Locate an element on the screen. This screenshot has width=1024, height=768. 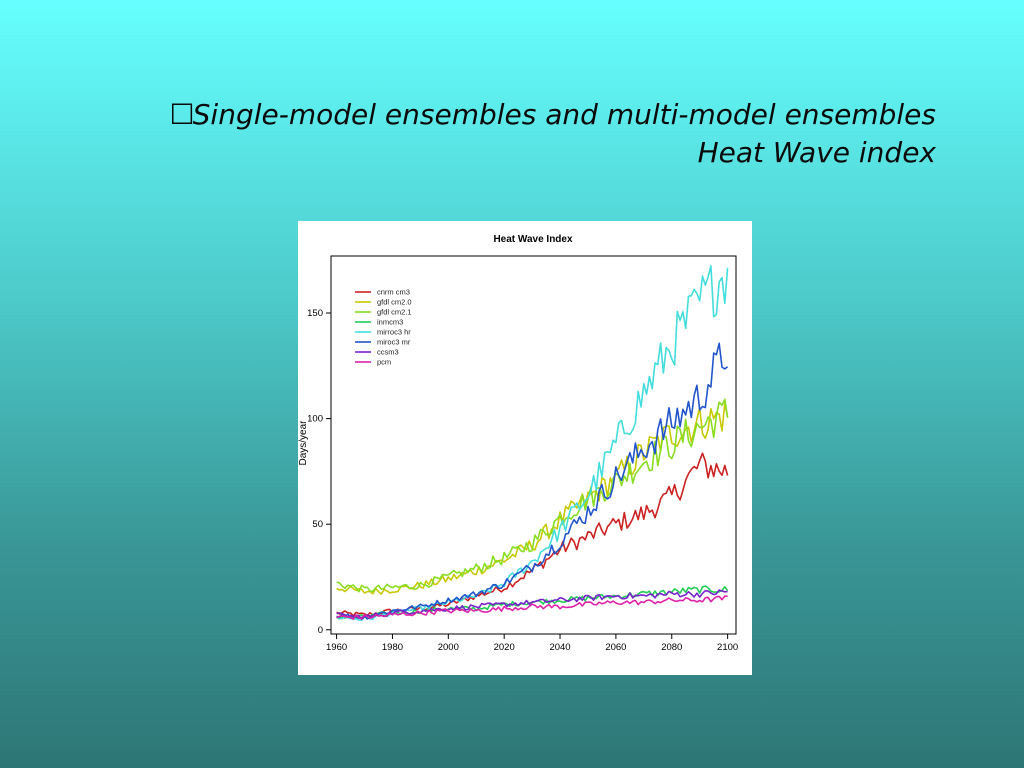
y-tick-label: 100 is located at coordinates (315, 419).